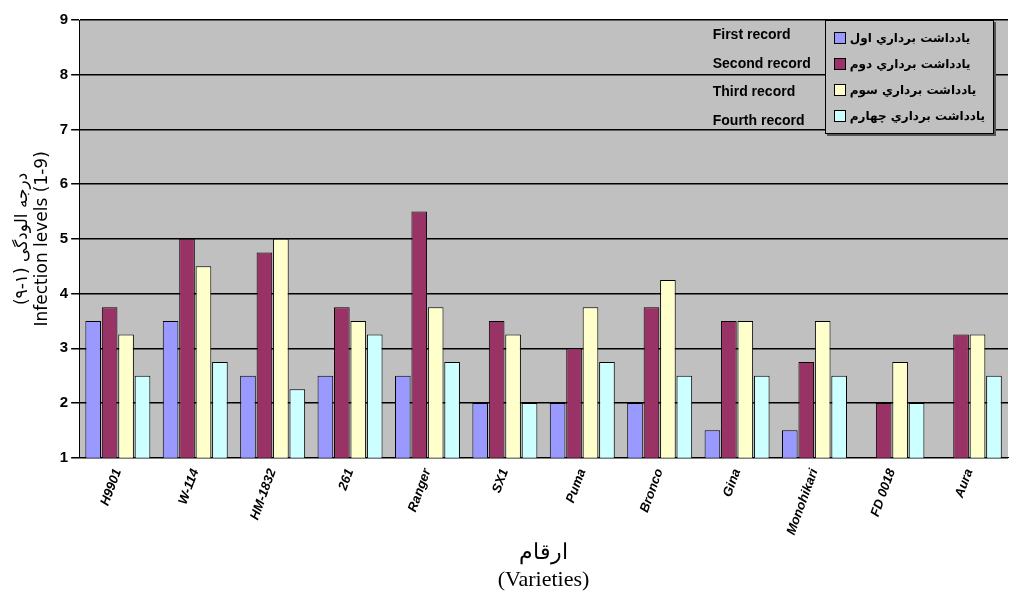 Image resolution: width=1024 pixels, height=598 pixels. Describe the element at coordinates (64, 128) in the screenshot. I see `y-tick-label: 7` at that location.